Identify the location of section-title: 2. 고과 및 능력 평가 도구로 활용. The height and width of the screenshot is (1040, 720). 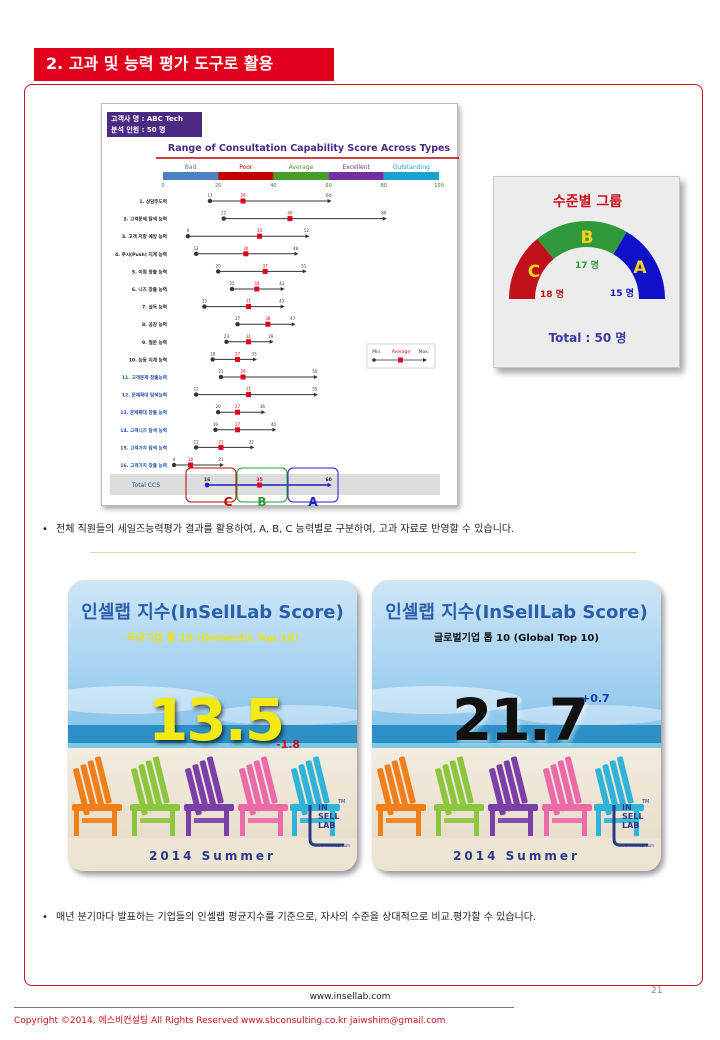
(184, 64).